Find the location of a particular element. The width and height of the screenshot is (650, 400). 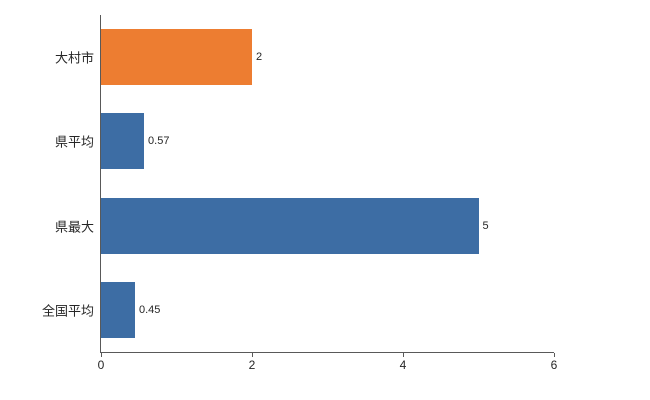

value-label: 2 is located at coordinates (259, 57).